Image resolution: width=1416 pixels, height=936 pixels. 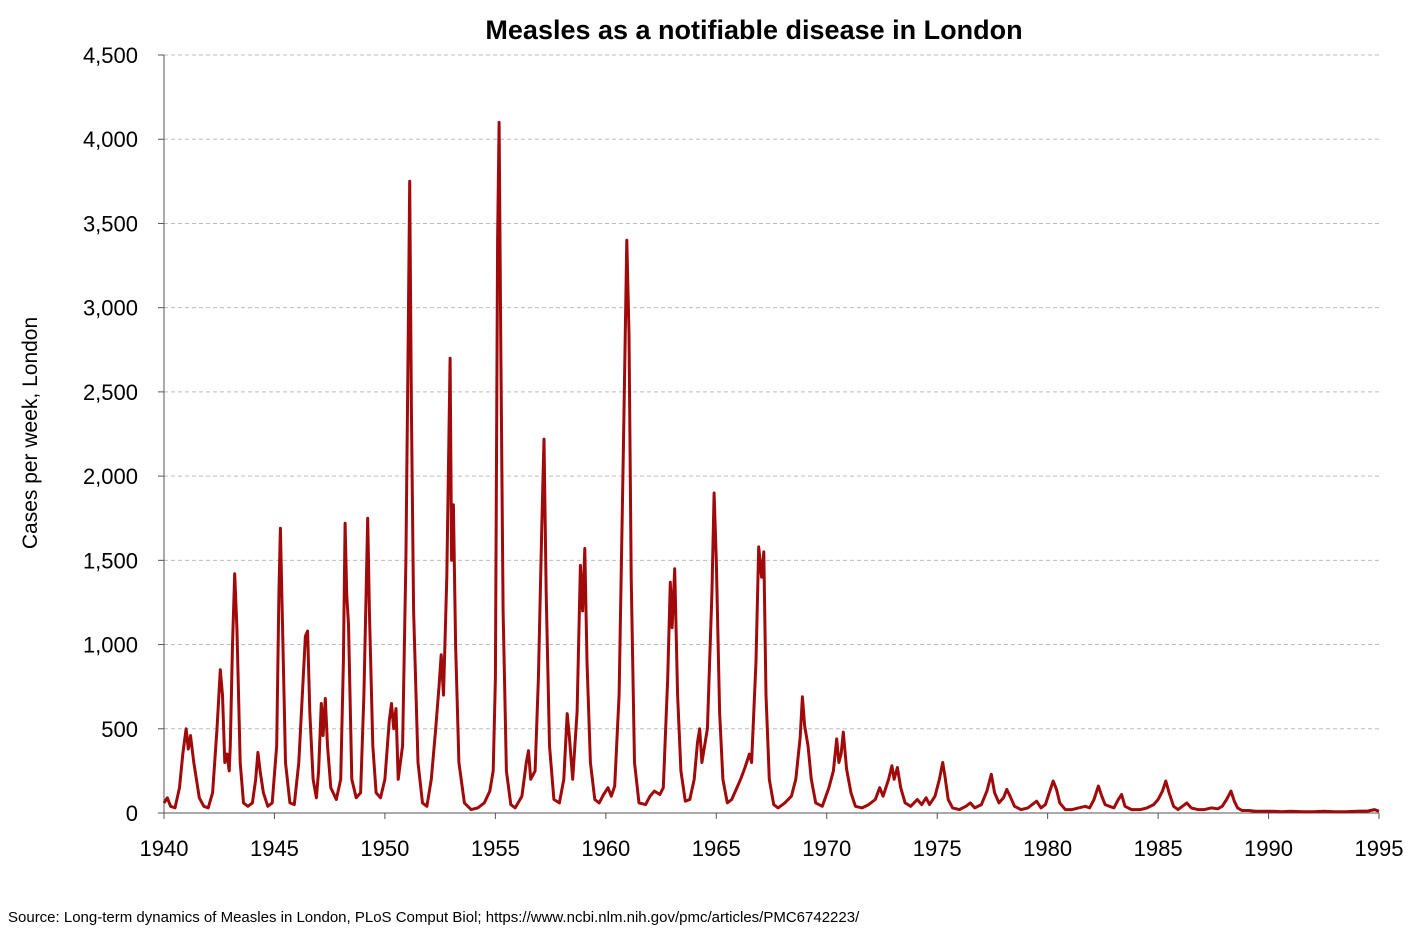 What do you see at coordinates (716, 848) in the screenshot?
I see `x-tick-label: 1965` at bounding box center [716, 848].